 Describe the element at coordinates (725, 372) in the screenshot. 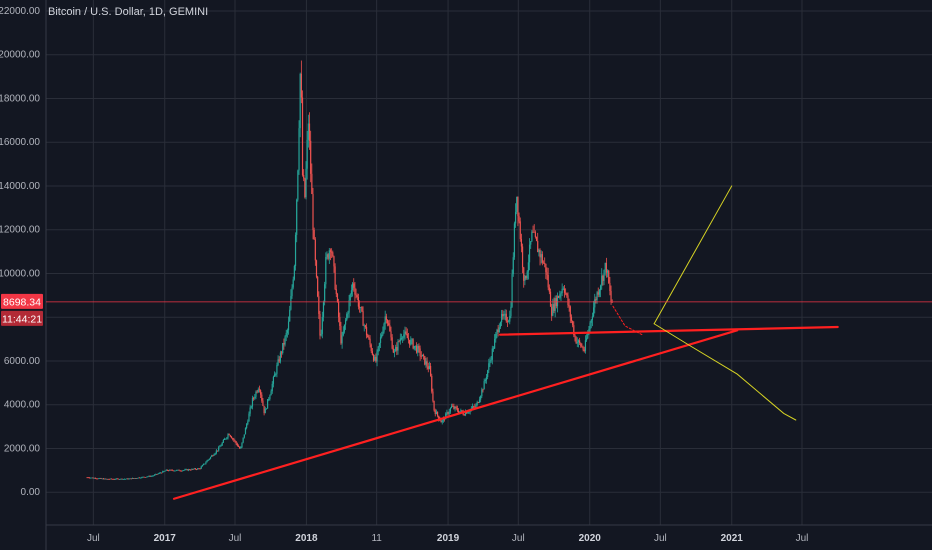

I see `projection-down` at that location.